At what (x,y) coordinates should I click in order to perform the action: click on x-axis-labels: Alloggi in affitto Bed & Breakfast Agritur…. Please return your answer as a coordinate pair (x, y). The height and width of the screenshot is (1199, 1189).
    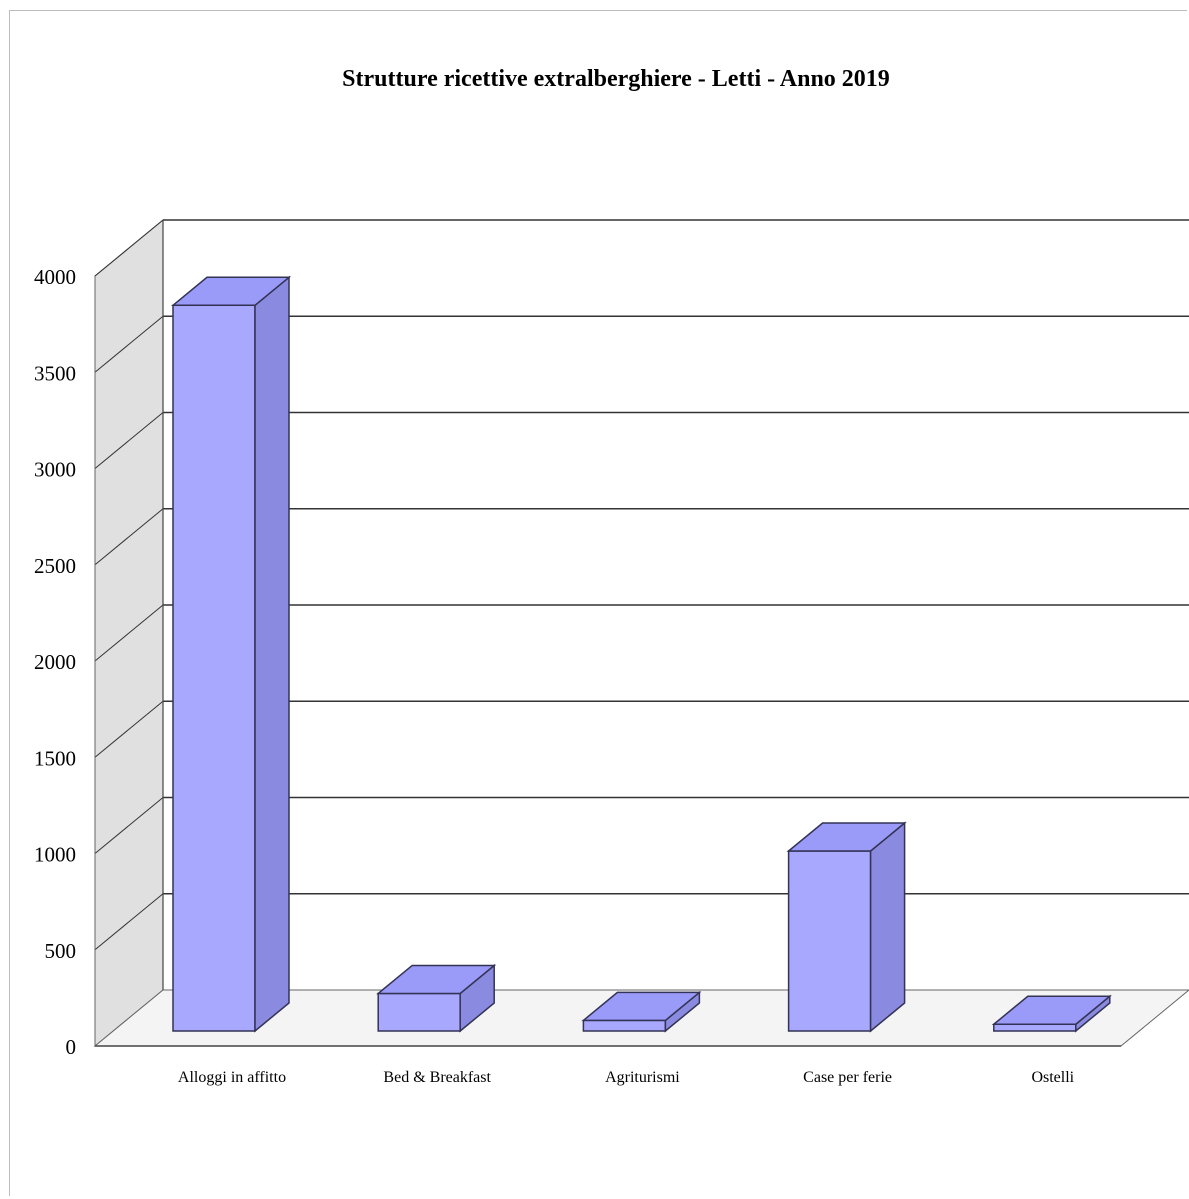
    Looking at the image, I should click on (626, 1077).